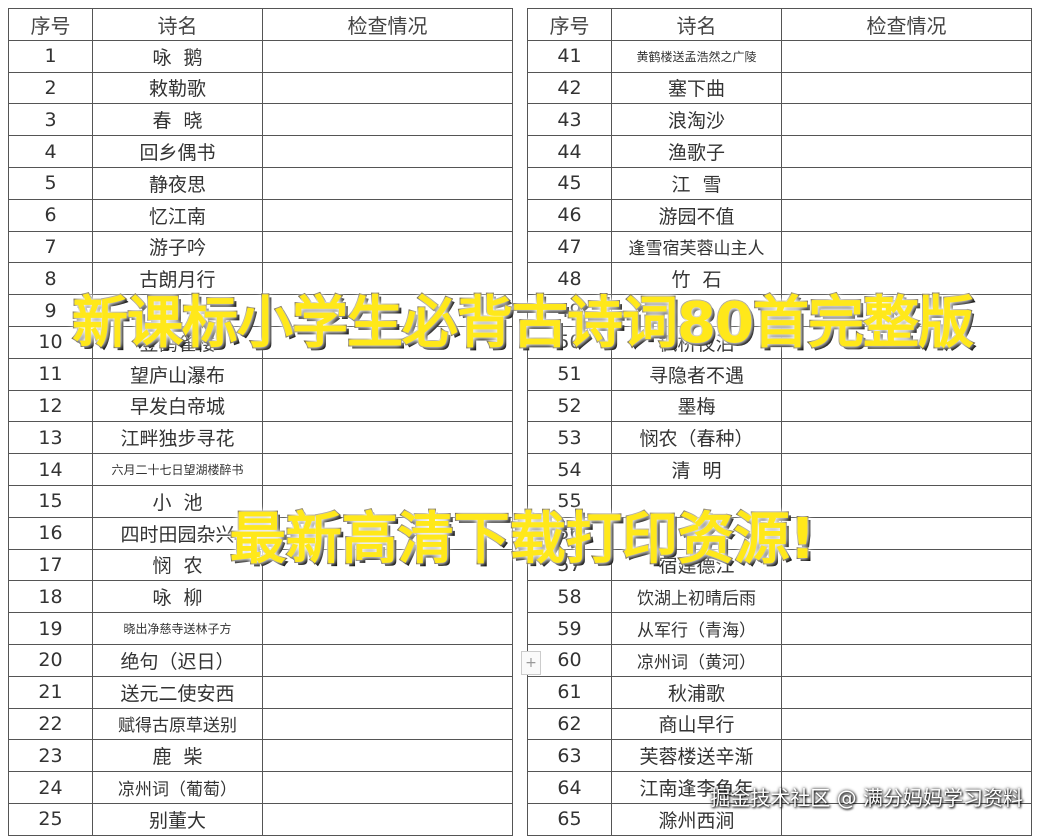 The image size is (1045, 836). Describe the element at coordinates (779, 56) in the screenshot. I see `row: 41 黄鹤楼送孟浩然之广陵` at that location.